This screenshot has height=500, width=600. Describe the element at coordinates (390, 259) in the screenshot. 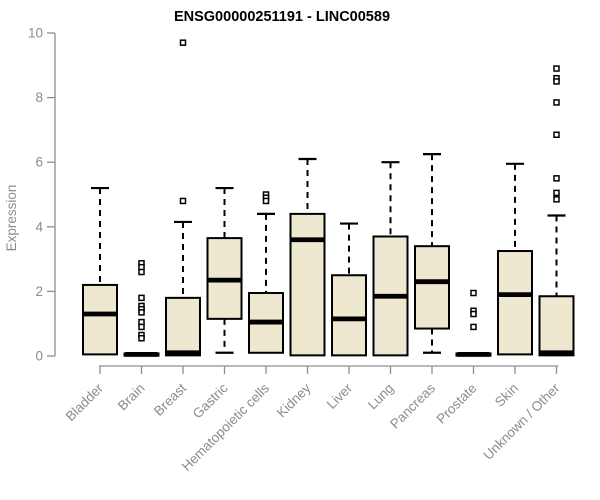

I see `boxplot-lung` at that location.